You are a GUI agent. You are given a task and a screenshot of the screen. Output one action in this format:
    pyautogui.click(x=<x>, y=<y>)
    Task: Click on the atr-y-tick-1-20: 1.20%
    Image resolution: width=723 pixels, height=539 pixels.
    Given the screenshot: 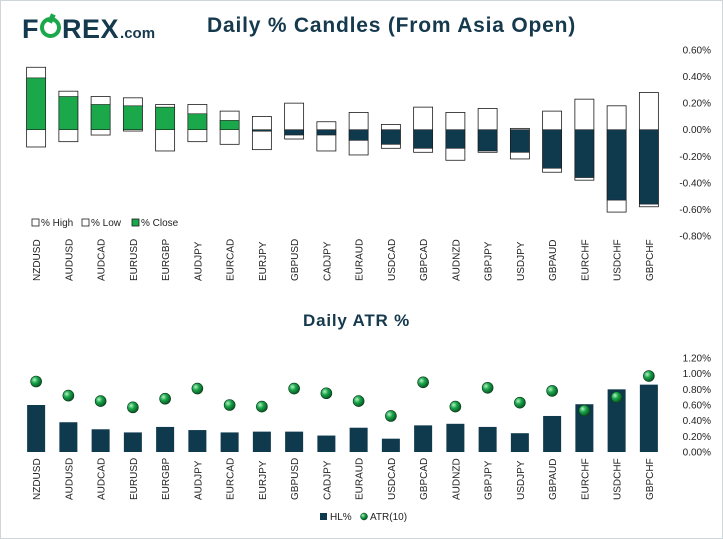 What is the action you would take?
    pyautogui.click(x=697, y=359)
    